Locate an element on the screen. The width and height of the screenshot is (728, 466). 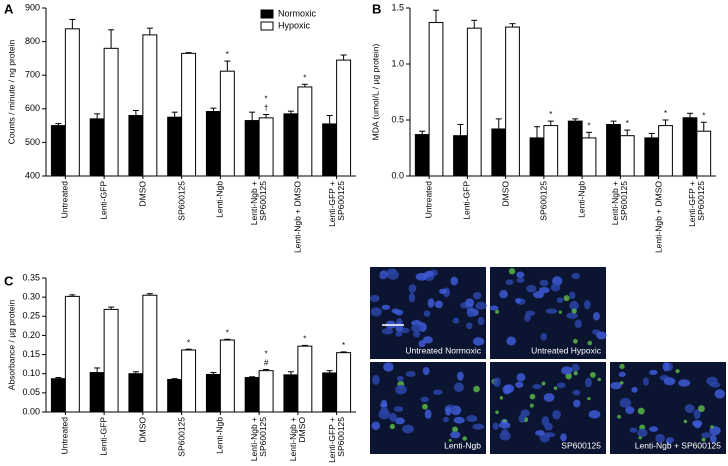
panel-label: B is located at coordinates (376, 8).